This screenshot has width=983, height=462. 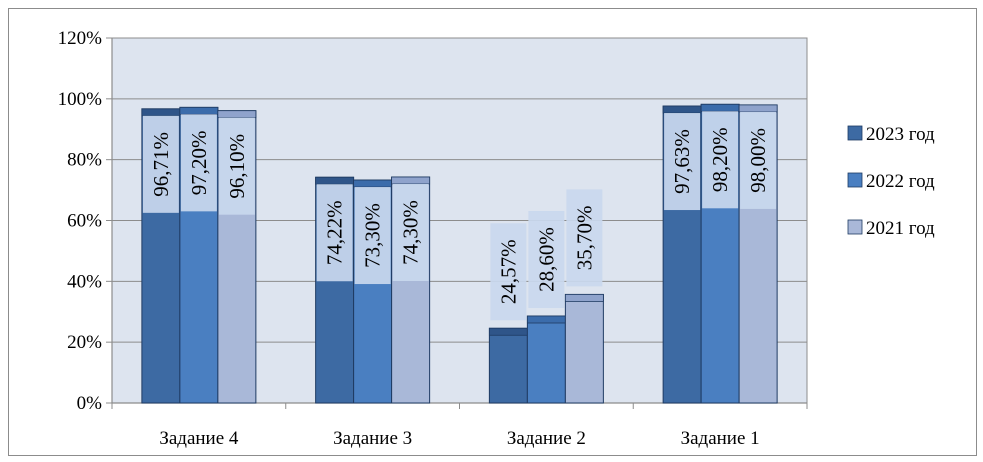 I want to click on data-label: 35,70%, so click(x=584, y=238).